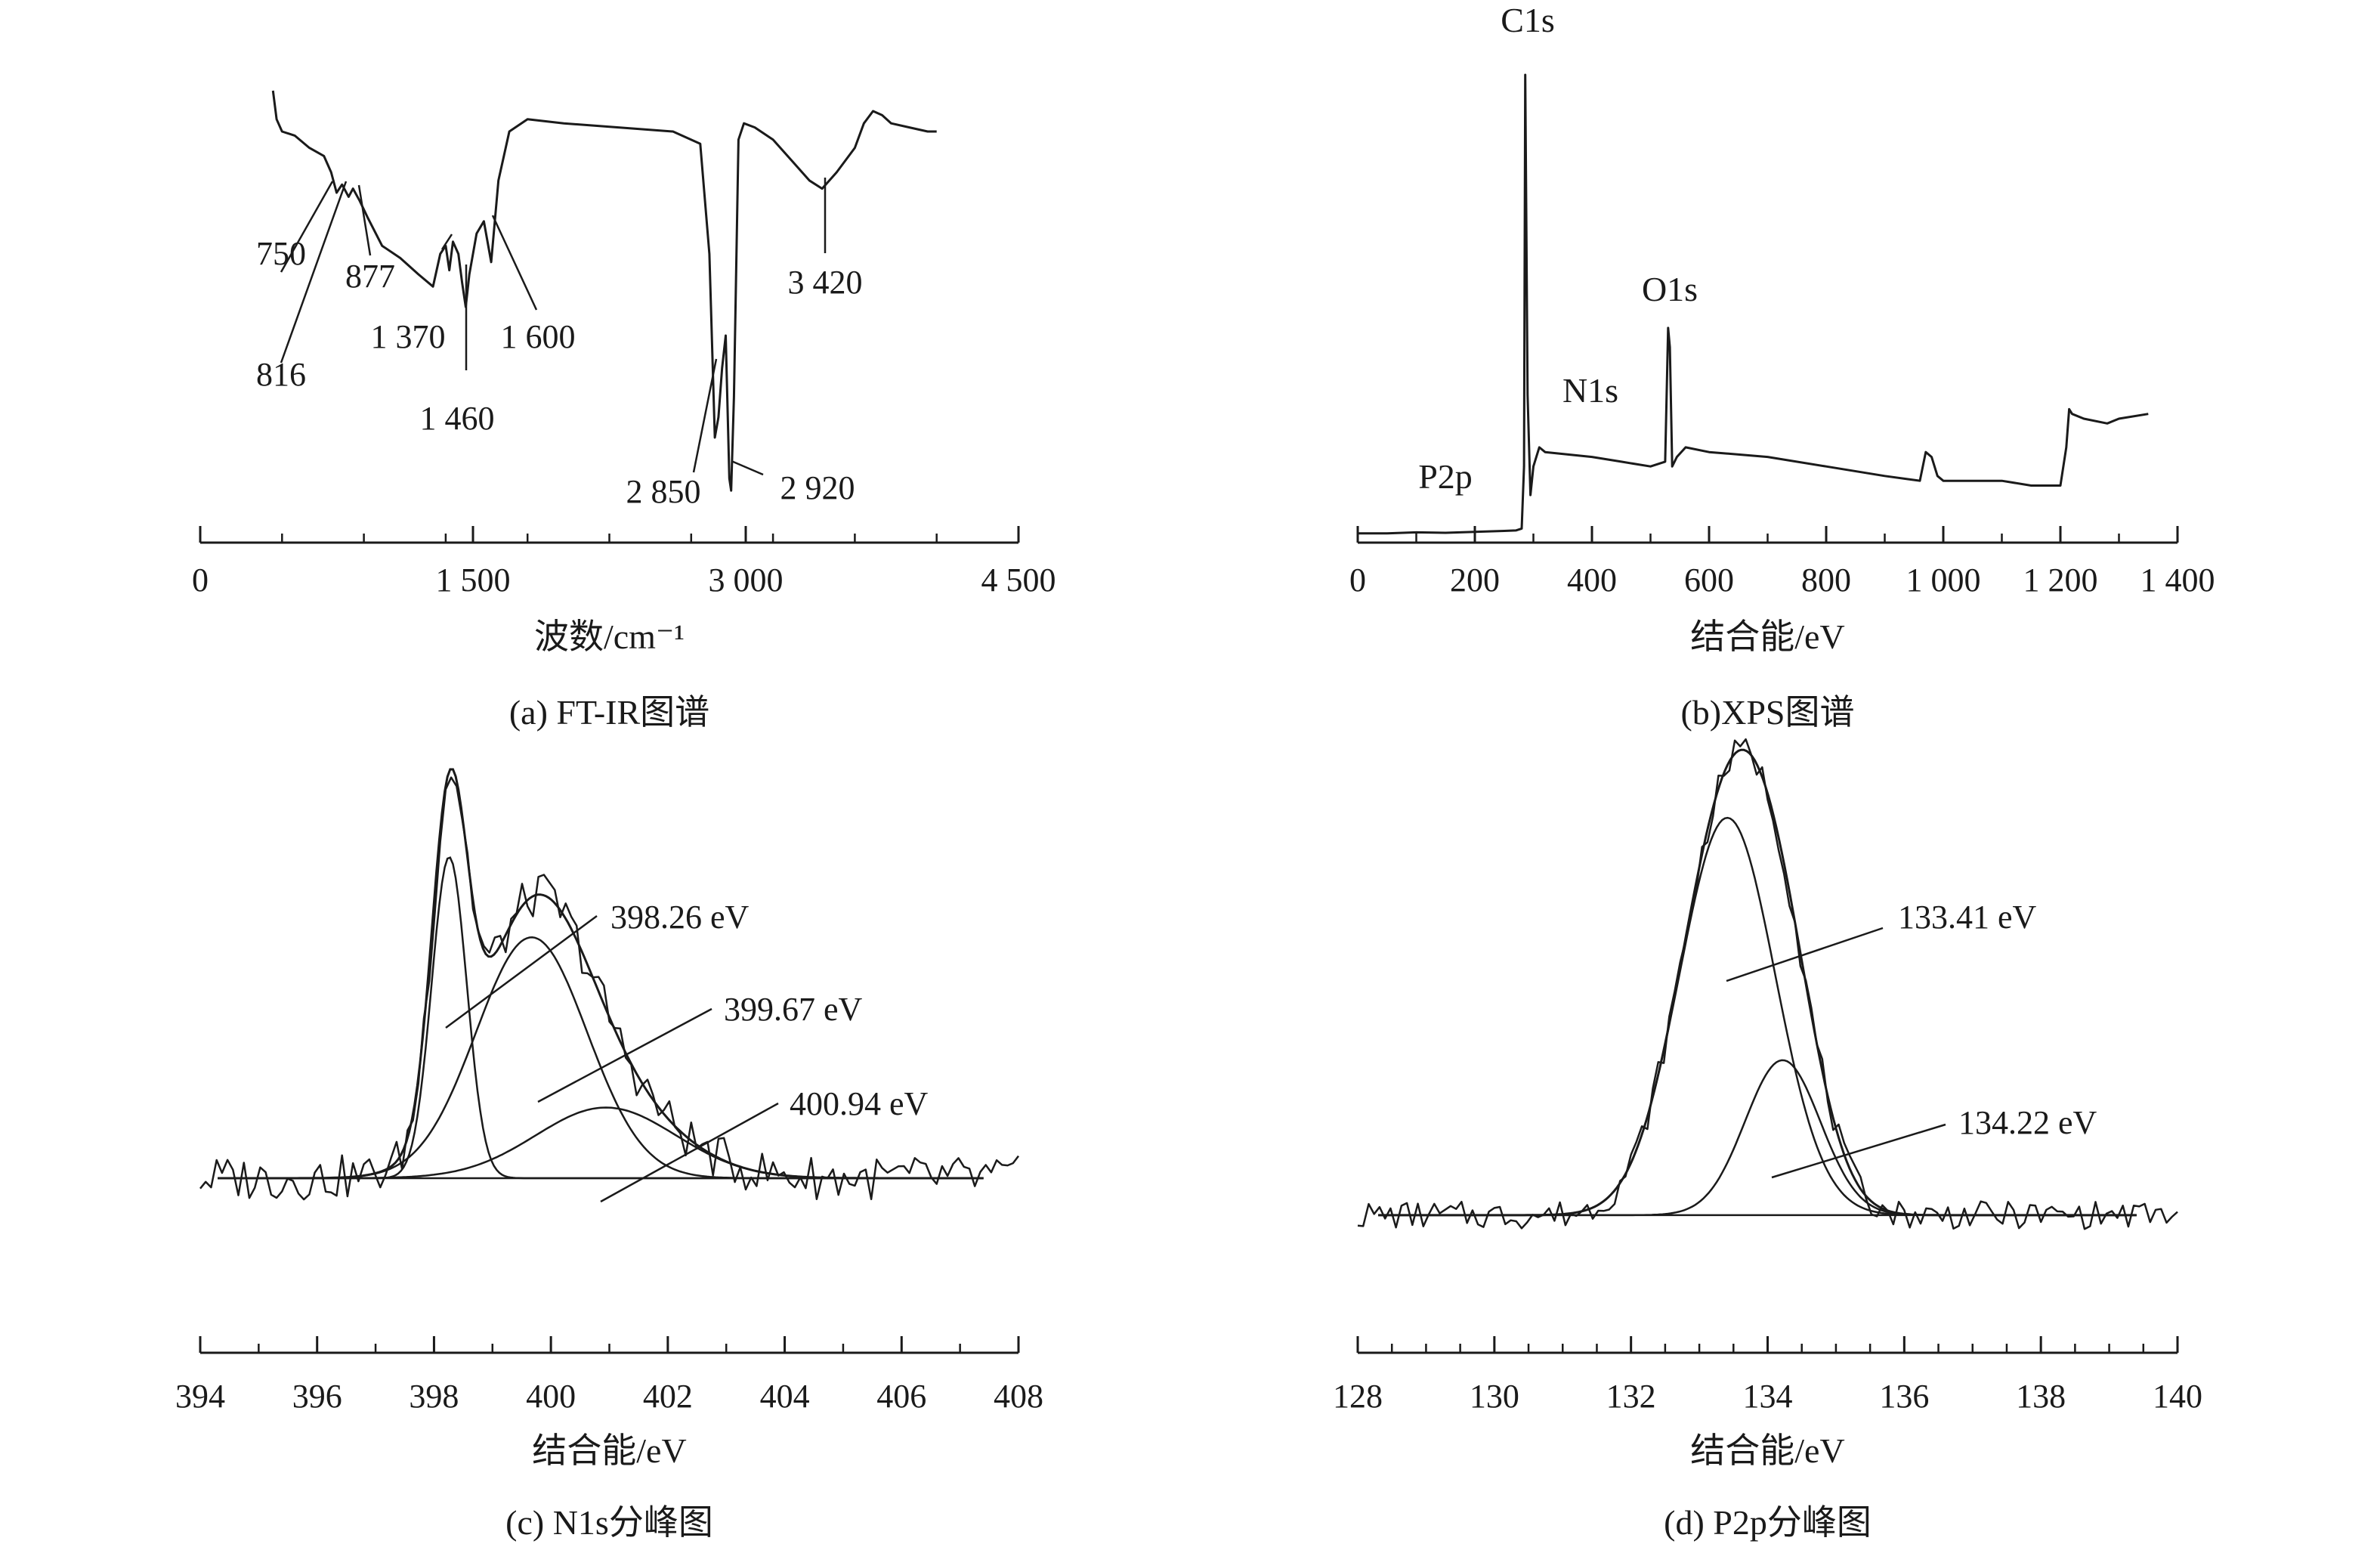 This screenshot has width=2380, height=1547. Describe the element at coordinates (1018, 580) in the screenshot. I see `x-tick-label: 4 500` at that location.